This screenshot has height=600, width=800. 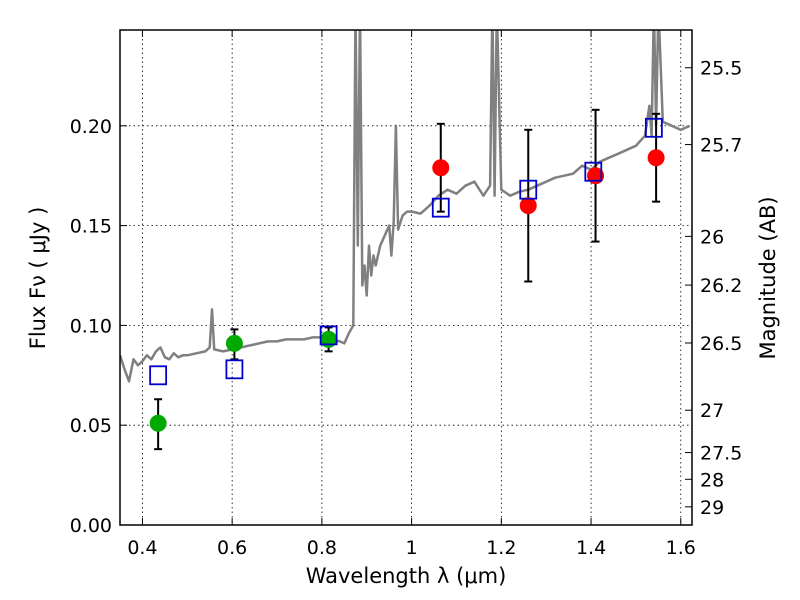 I want to click on y2-tick-label: 27, so click(x=712, y=411).